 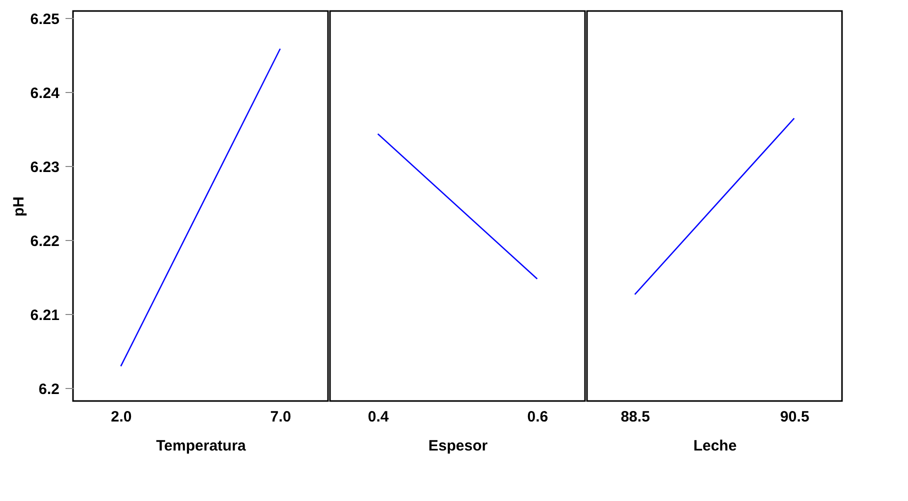 What do you see at coordinates (45, 167) in the screenshot?
I see `y-tick-label: 6.23` at bounding box center [45, 167].